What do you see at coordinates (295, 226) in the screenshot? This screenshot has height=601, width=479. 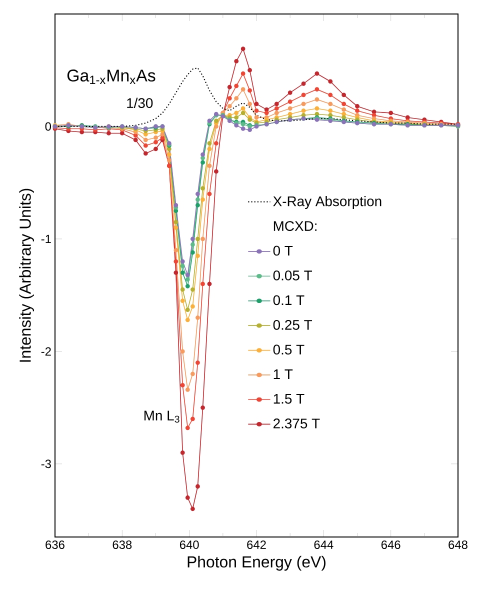 I see `legend-title: MCXD:` at bounding box center [295, 226].